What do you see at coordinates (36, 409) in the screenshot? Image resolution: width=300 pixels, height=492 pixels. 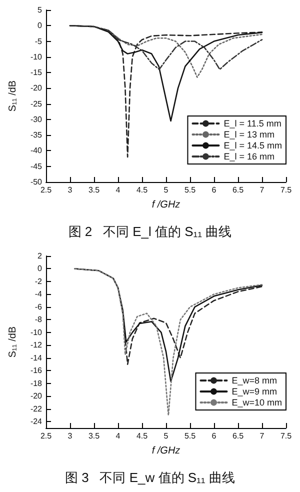 I see `y-tick-label: -22` at bounding box center [36, 409].